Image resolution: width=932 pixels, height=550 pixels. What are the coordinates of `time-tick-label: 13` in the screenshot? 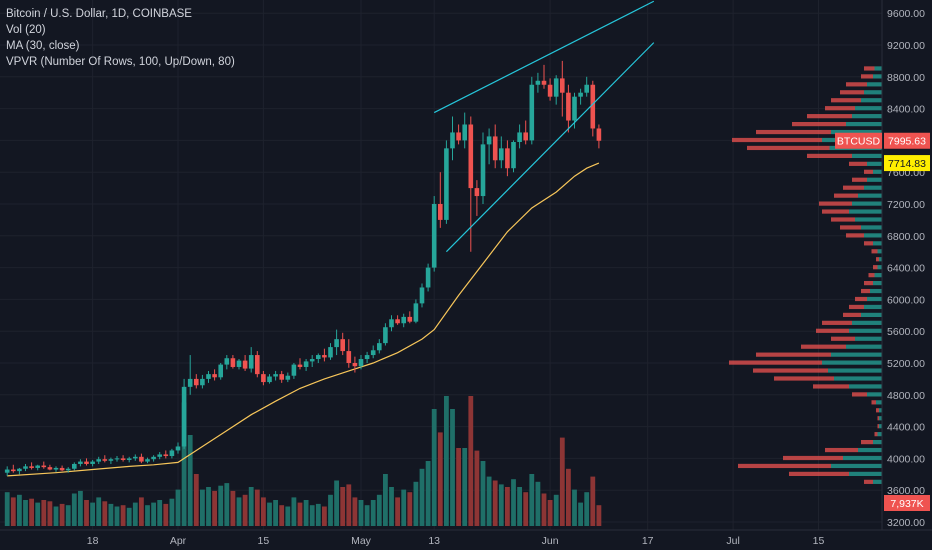 It's located at (434, 541).